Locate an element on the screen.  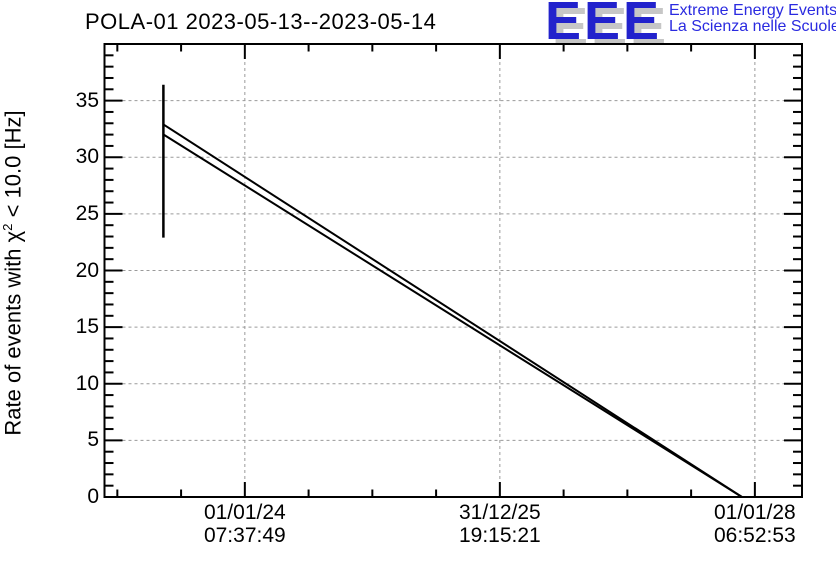
x-tick-label: 01/01/28 06:52:53 is located at coordinates (755, 524).